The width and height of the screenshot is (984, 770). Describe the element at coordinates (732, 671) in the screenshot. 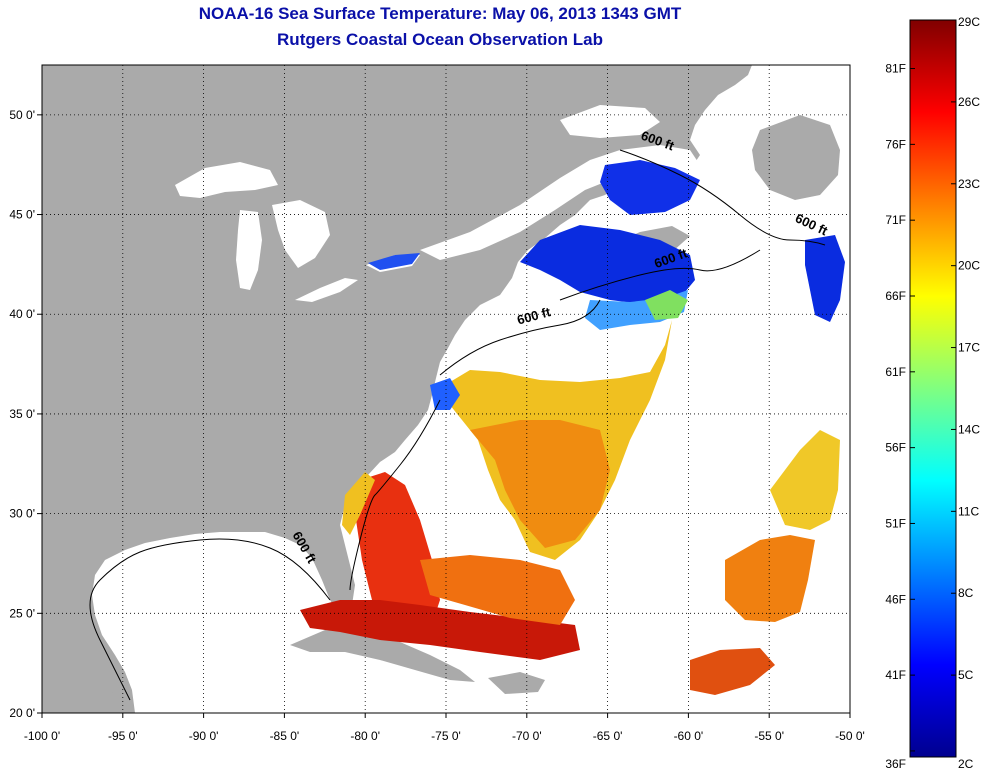

I see `sst-east-swath-lower` at that location.